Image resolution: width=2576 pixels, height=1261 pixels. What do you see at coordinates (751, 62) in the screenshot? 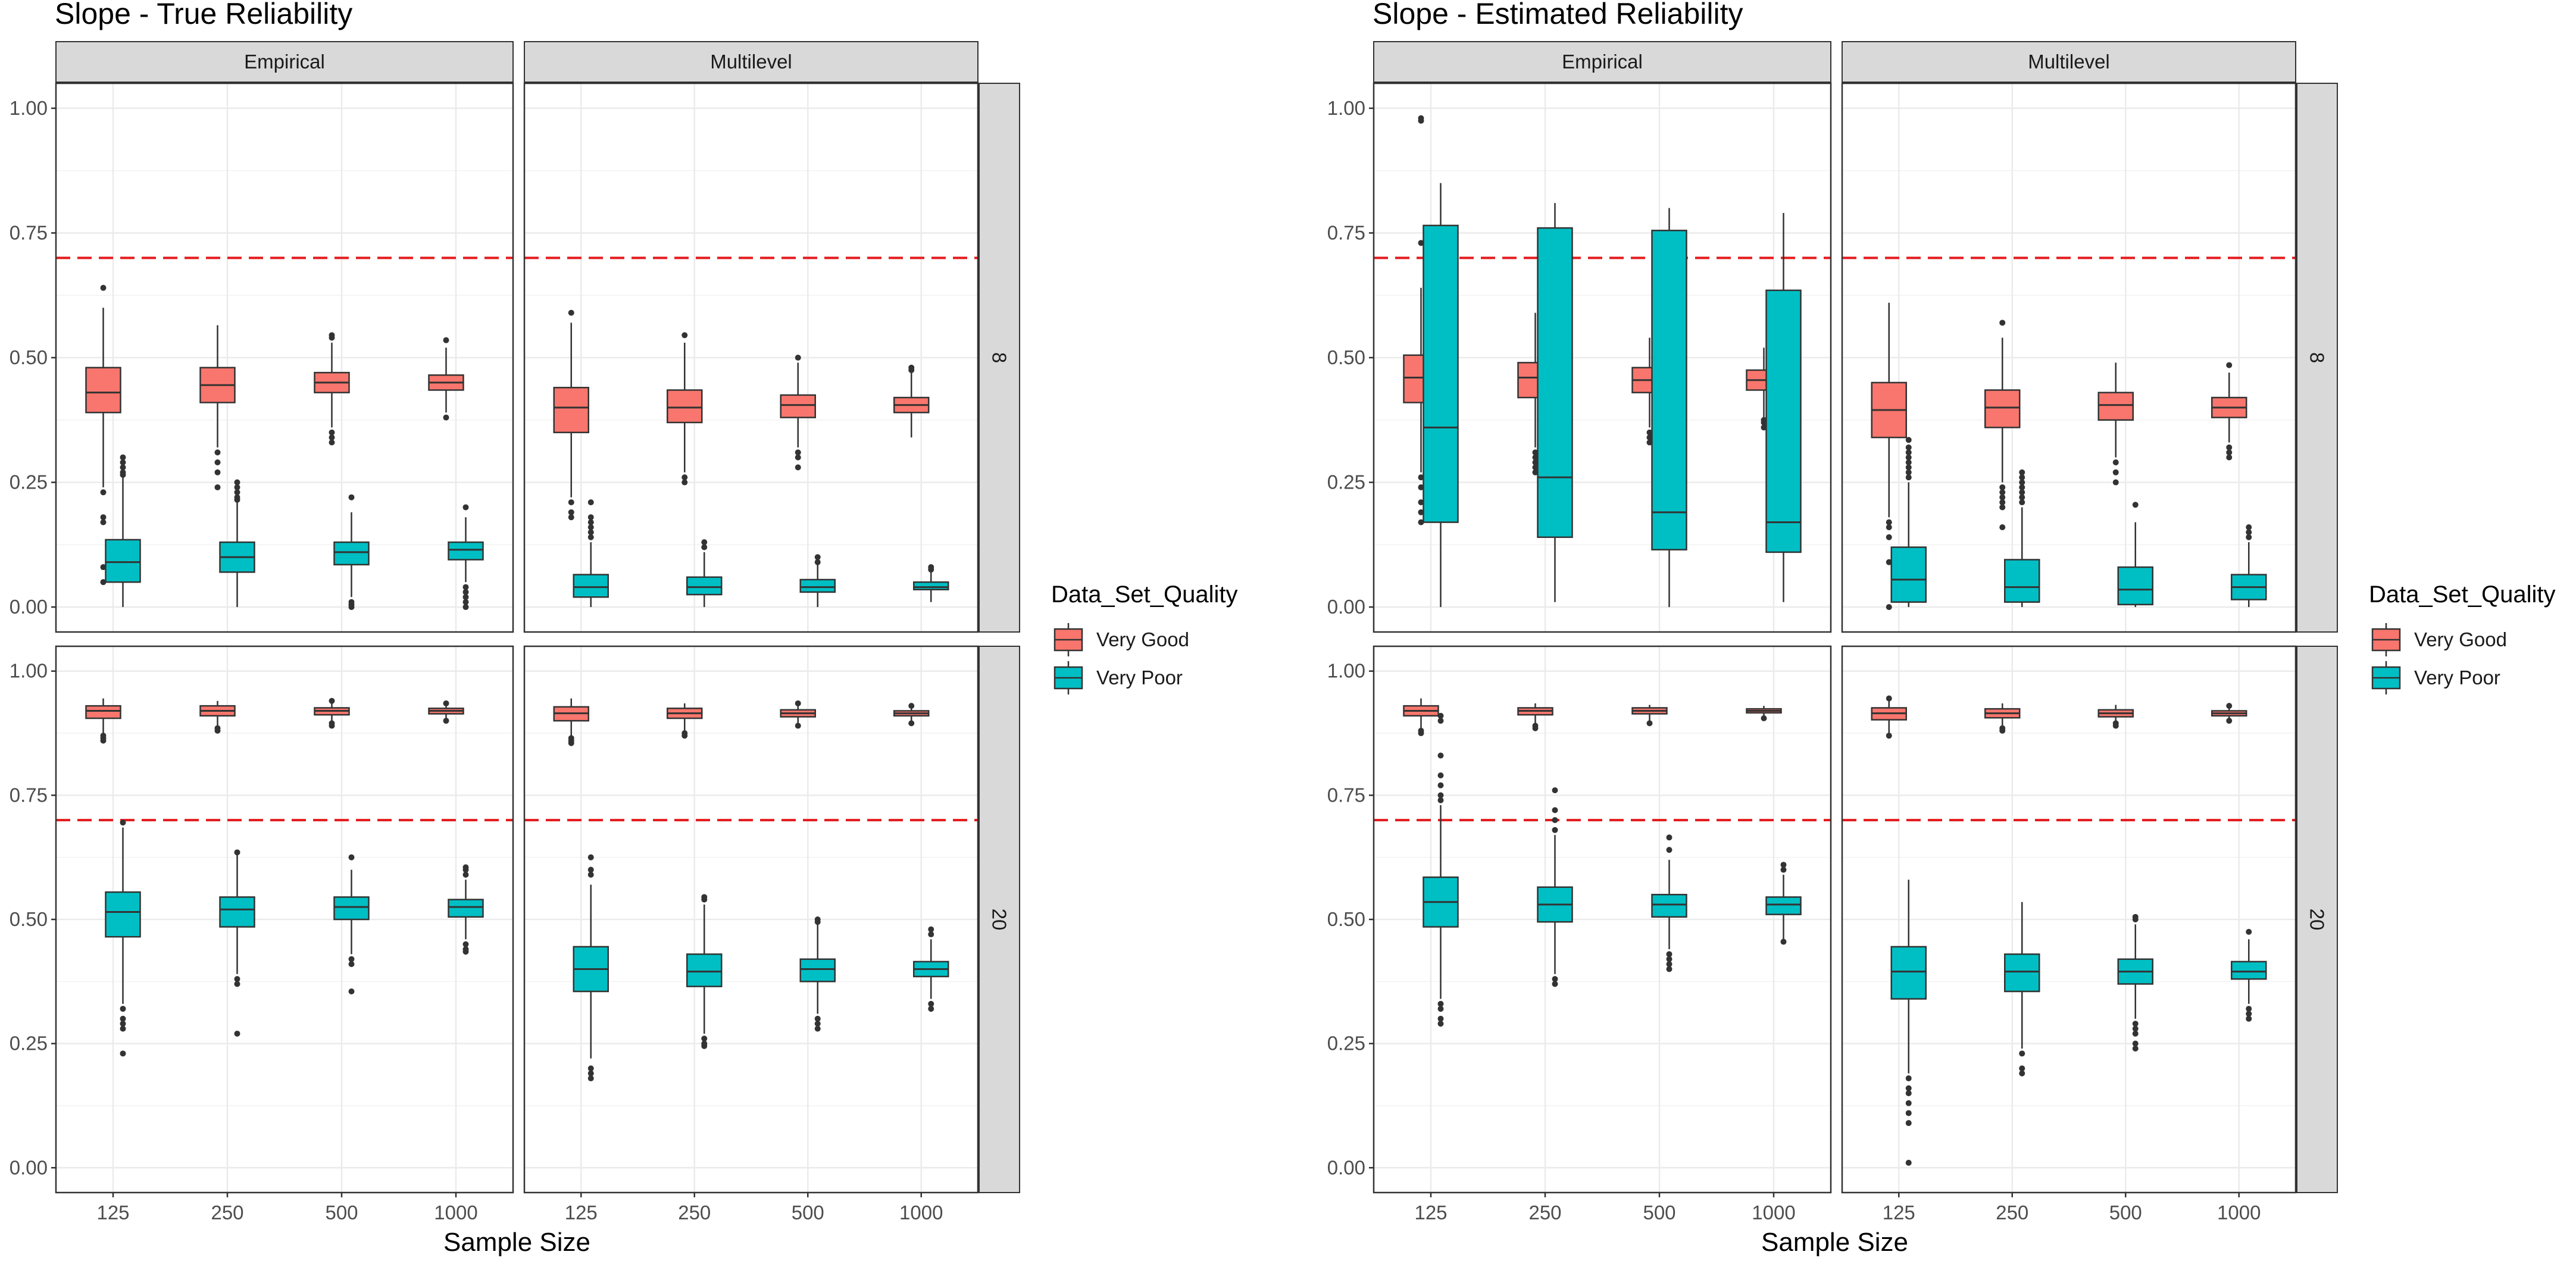
I see `facet-strip-multilevel` at bounding box center [751, 62].